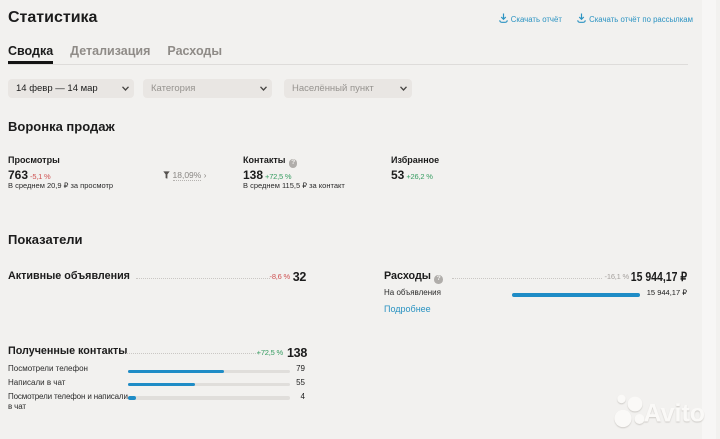 The image size is (720, 439). I want to click on svg-text: Avito, so click(675, 414).